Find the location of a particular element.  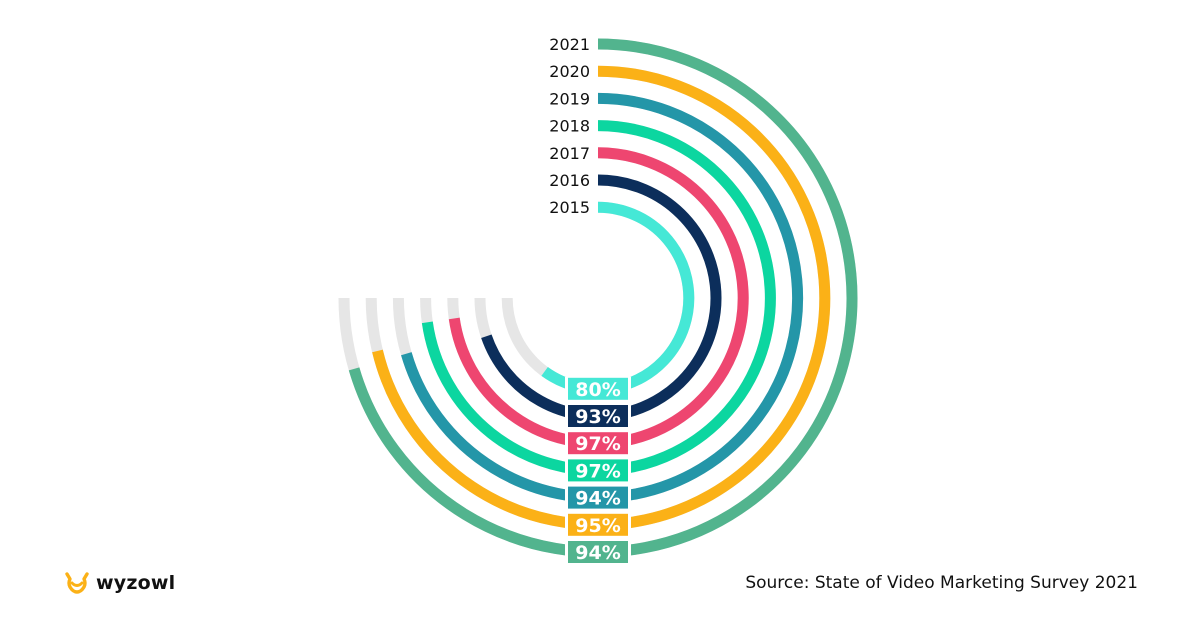

value-label-2018: 97% is located at coordinates (597, 471).